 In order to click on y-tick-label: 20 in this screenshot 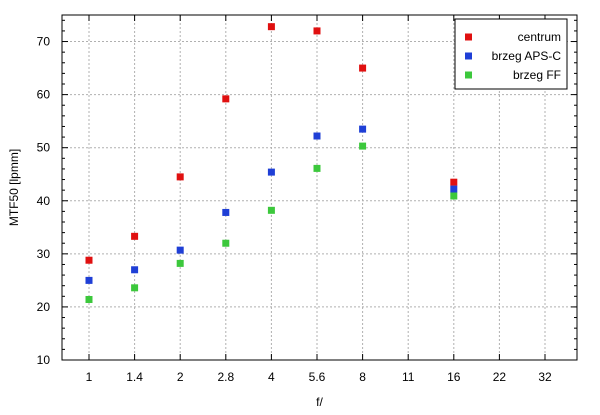, I will do `click(44, 307)`.